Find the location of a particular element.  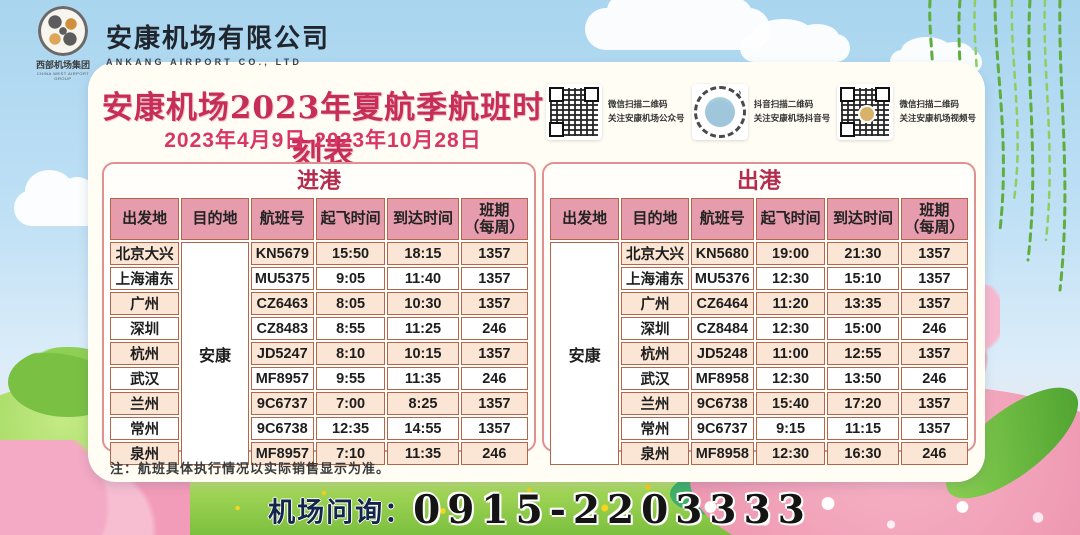

company-name-en: ANKANG AIRPORT CO., LTD is located at coordinates (204, 62).